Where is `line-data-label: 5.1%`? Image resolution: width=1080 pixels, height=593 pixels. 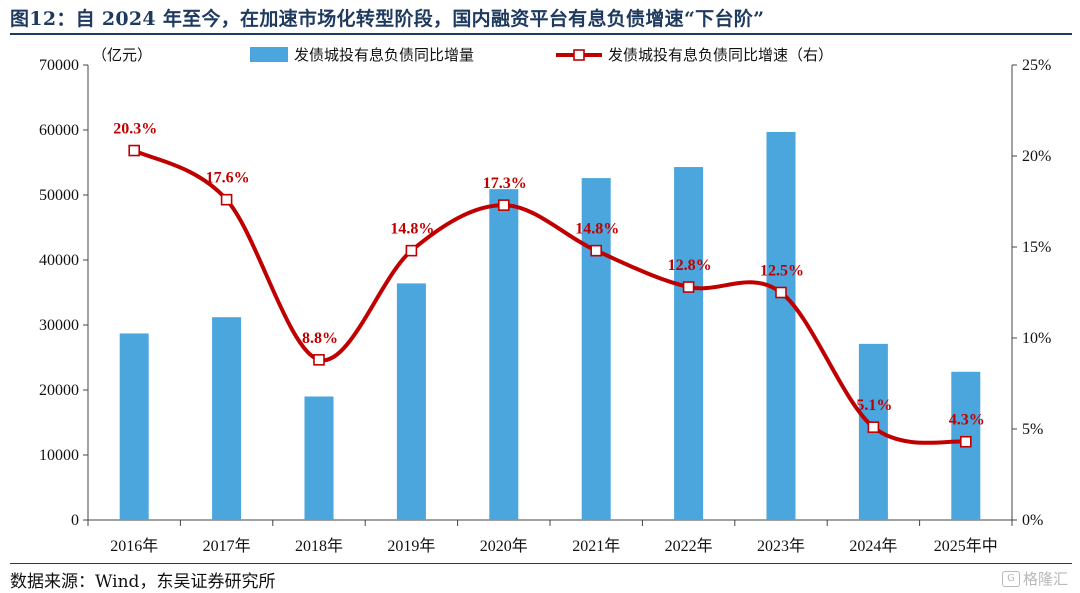 line-data-label: 5.1% is located at coordinates (874, 405).